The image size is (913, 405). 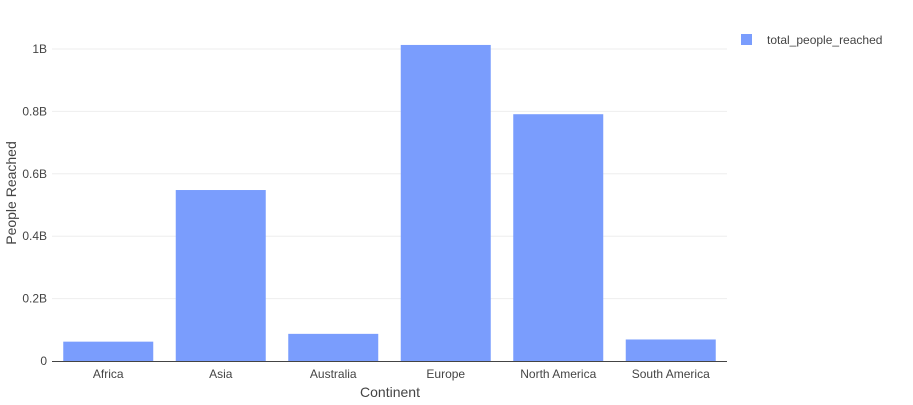 What do you see at coordinates (558, 374) in the screenshot?
I see `x-tick-label: North America` at bounding box center [558, 374].